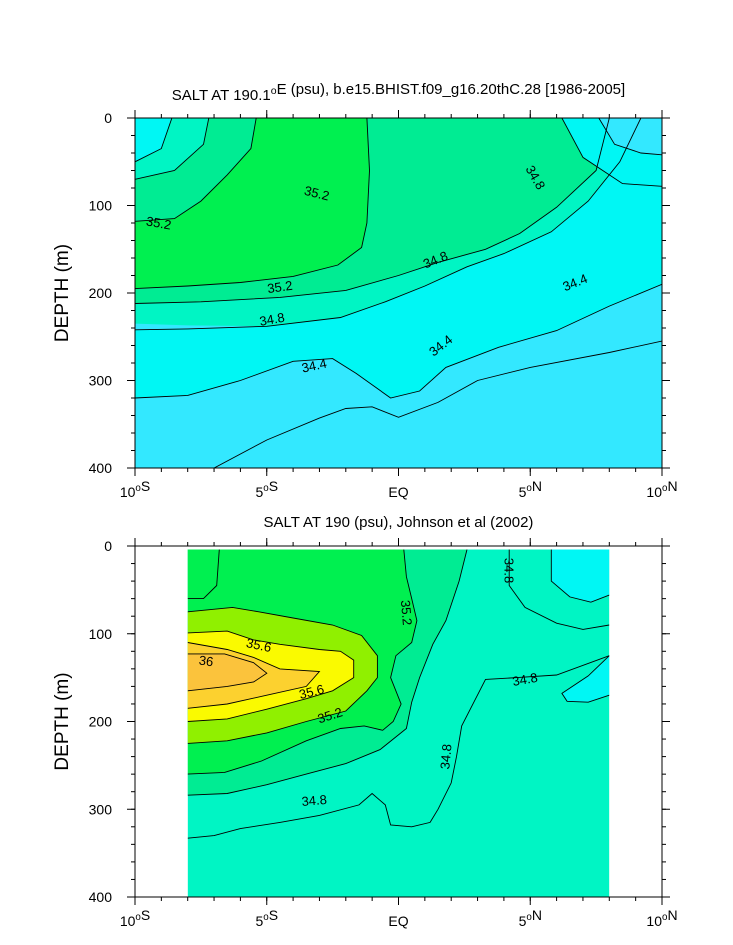  I want to click on chart-title: SALT AT 190 (psu), Johnson et al (2002), so click(399, 522).